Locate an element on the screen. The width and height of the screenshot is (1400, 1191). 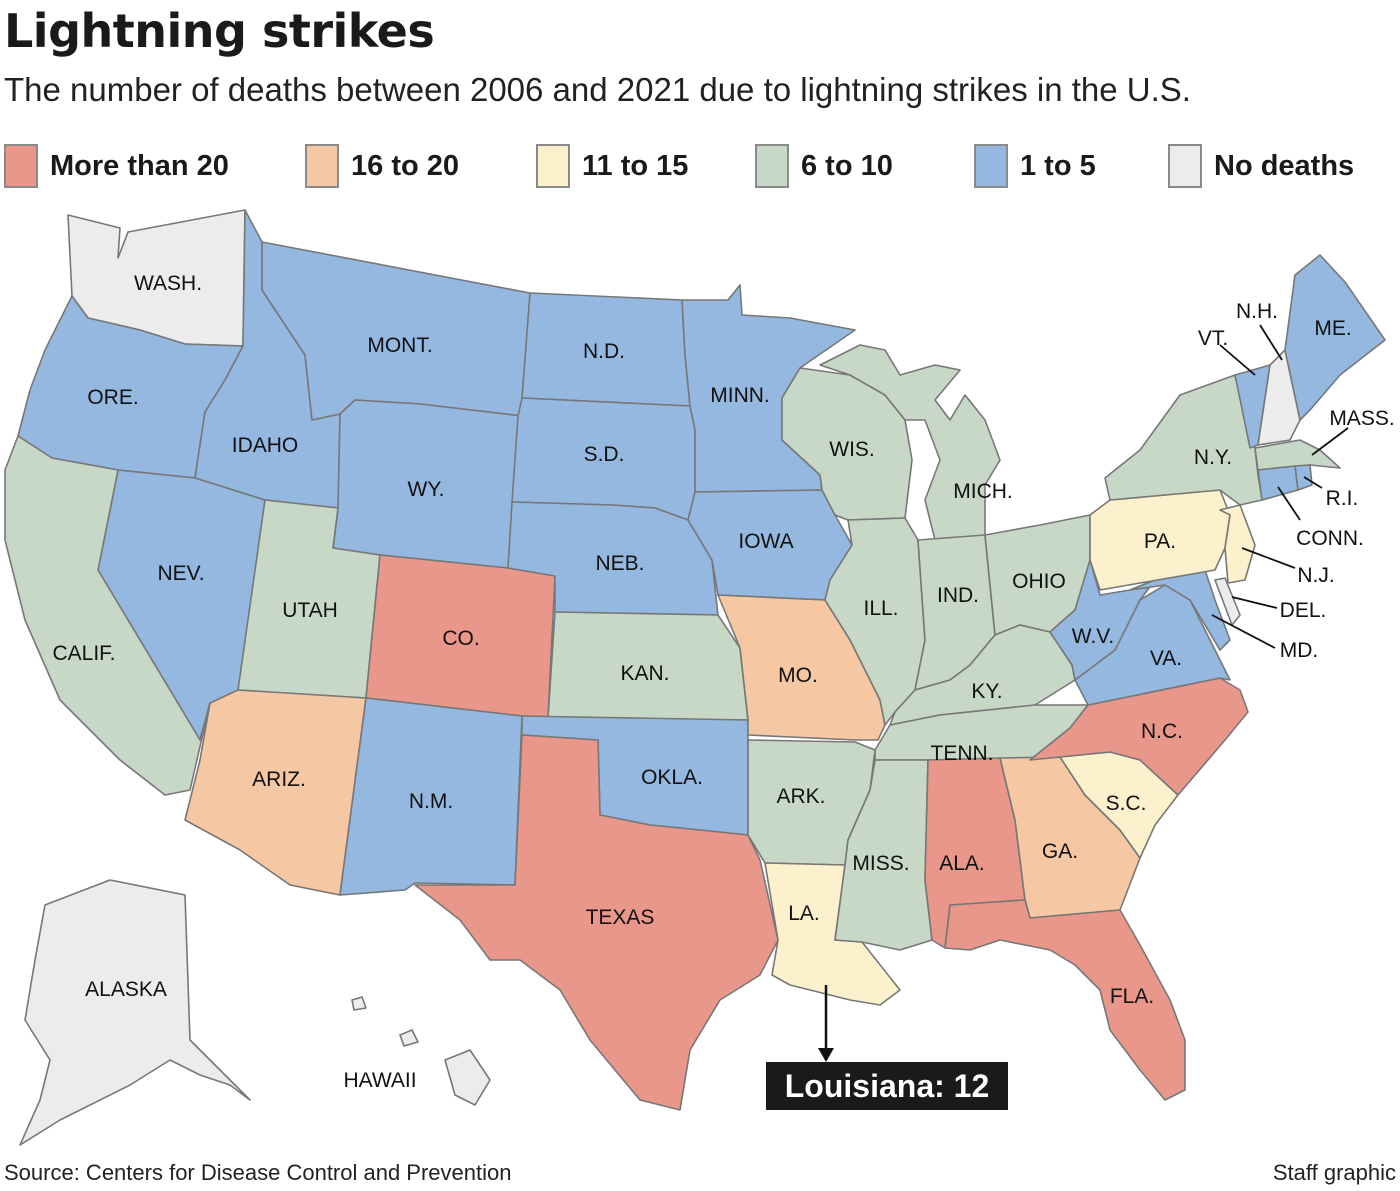
state-ariz is located at coordinates (275, 792).